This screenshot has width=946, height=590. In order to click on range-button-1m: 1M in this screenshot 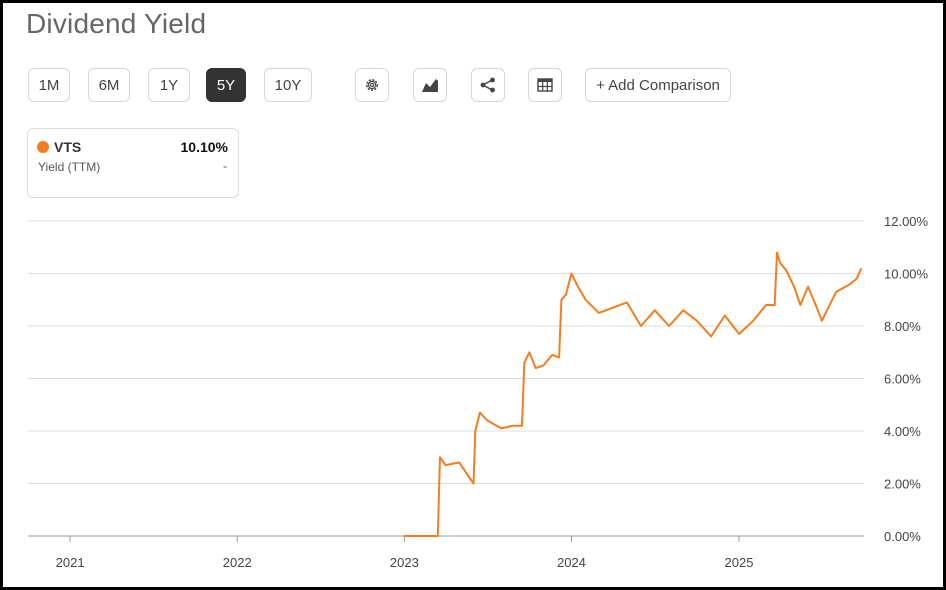, I will do `click(49, 85)`.